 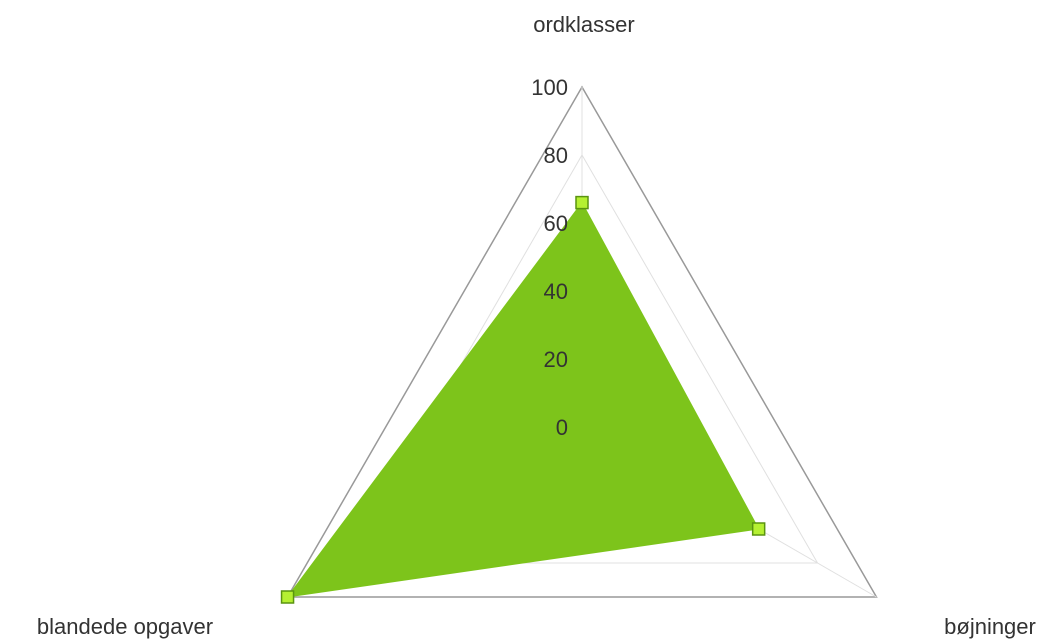 I want to click on axis-label-blandede-opgaver: blandede opgaver, so click(x=125, y=626).